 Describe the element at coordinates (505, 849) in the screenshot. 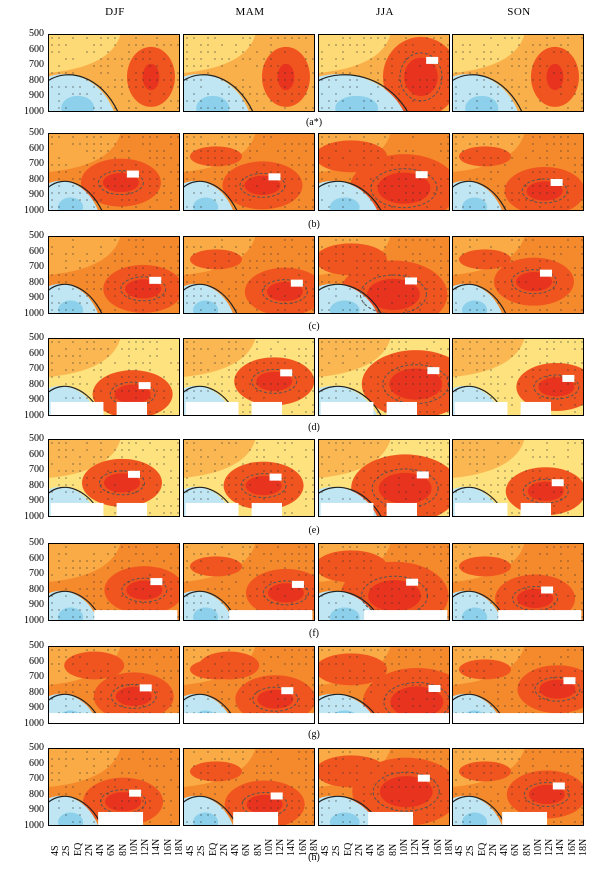

I see `x-tick-label: 4N` at that location.